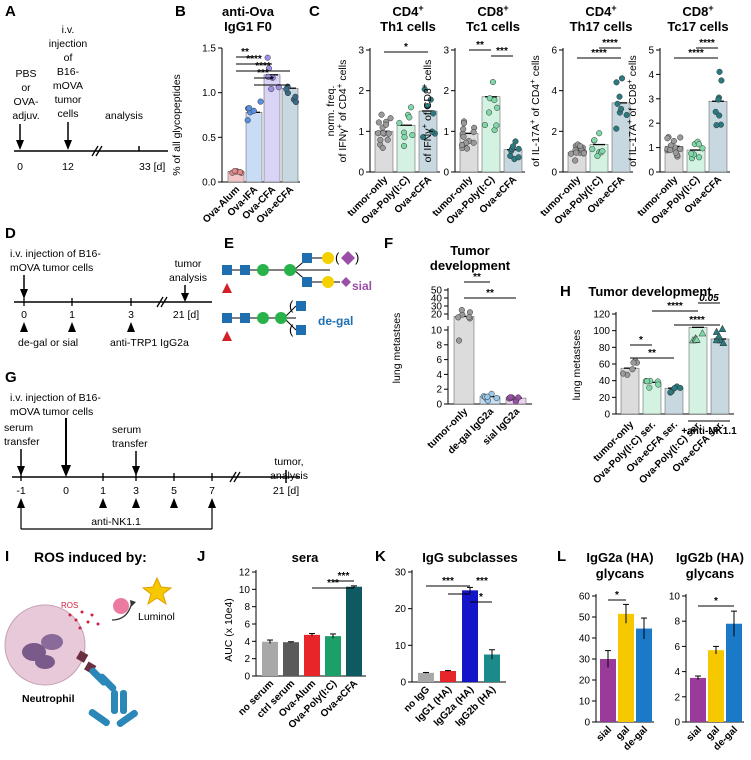 The image size is (751, 760). Describe the element at coordinates (619, 557) in the screenshot. I see `panel-l-title1: IgG2a (HA)` at that location.